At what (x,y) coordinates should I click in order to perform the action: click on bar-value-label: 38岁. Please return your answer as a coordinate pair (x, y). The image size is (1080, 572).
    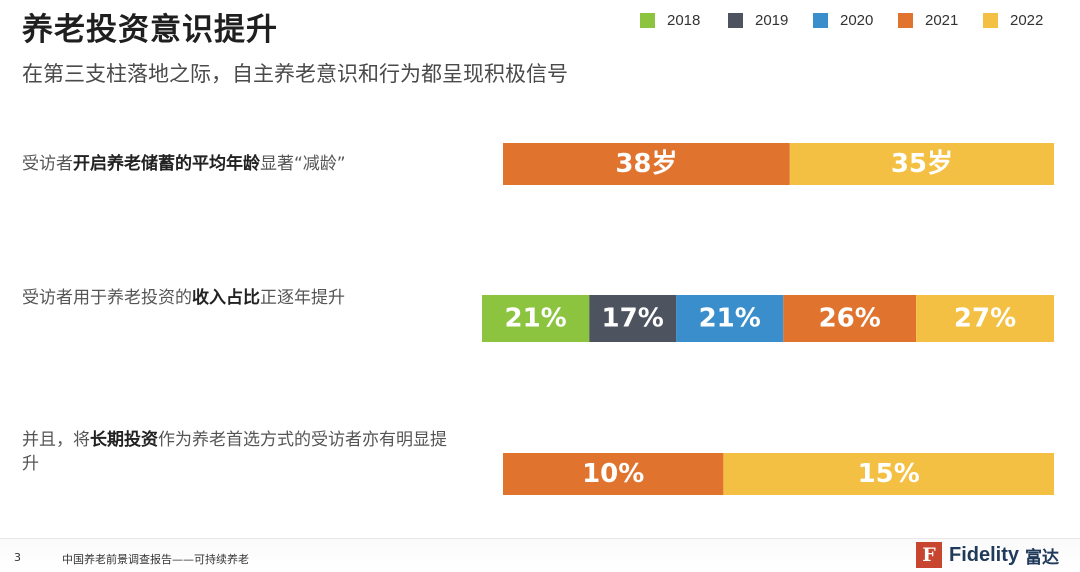
    Looking at the image, I should click on (646, 163).